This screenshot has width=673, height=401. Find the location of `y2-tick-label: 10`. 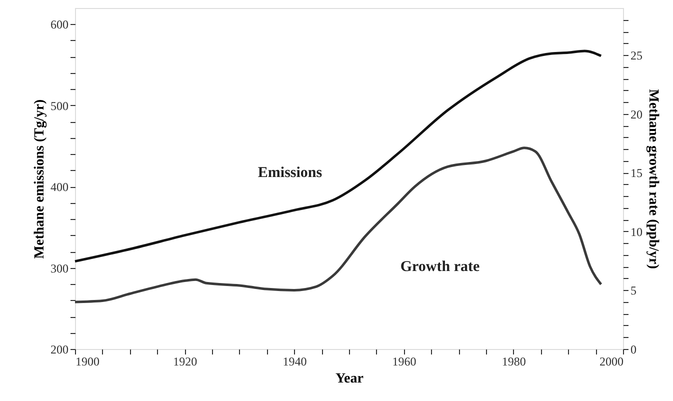

y2-tick-label: 10 is located at coordinates (636, 231).